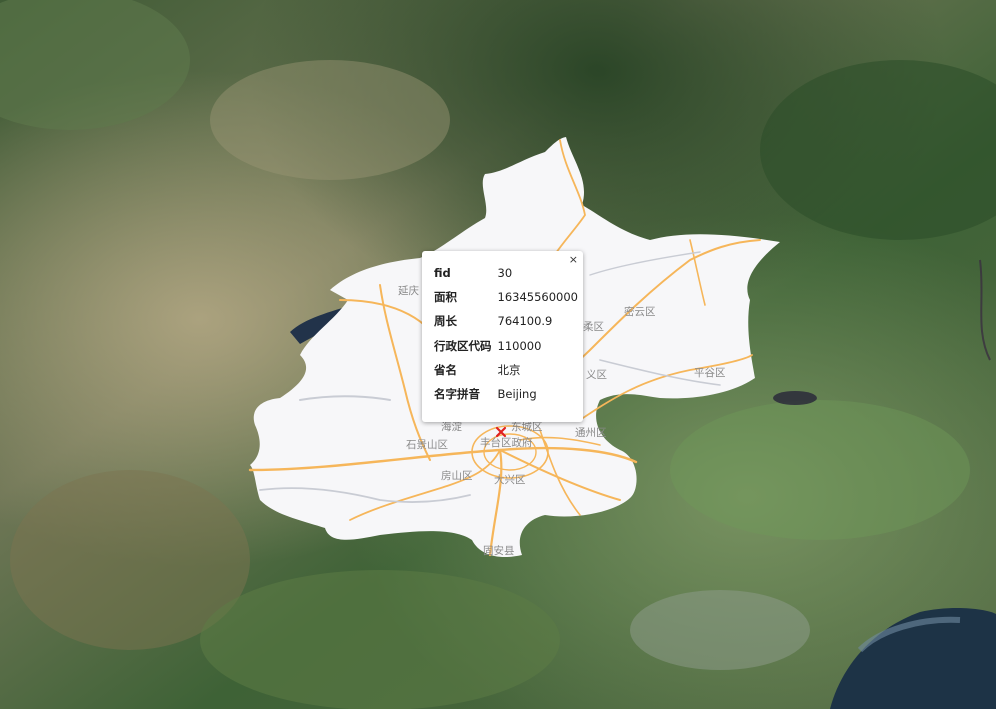 This screenshot has width=996, height=709. I want to click on attr-key-fid: fid, so click(442, 273).